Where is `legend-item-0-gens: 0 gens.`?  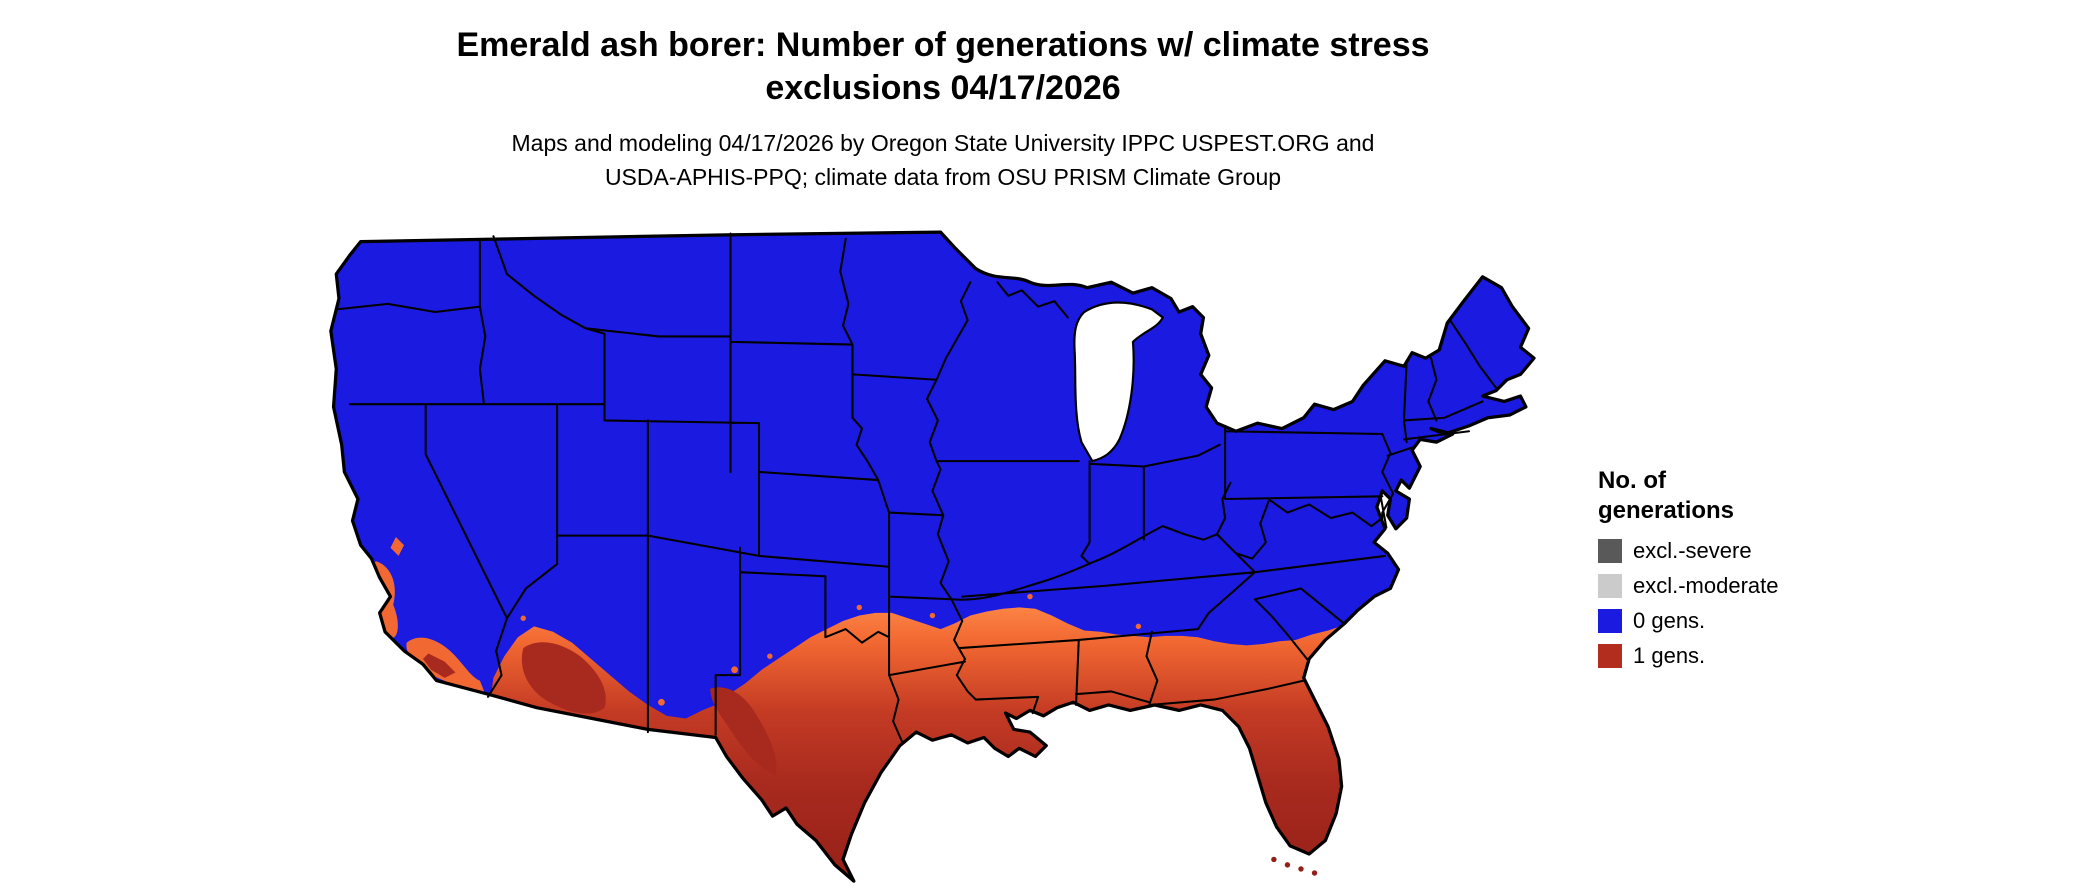
legend-item-0-gens: 0 gens. is located at coordinates (1688, 621).